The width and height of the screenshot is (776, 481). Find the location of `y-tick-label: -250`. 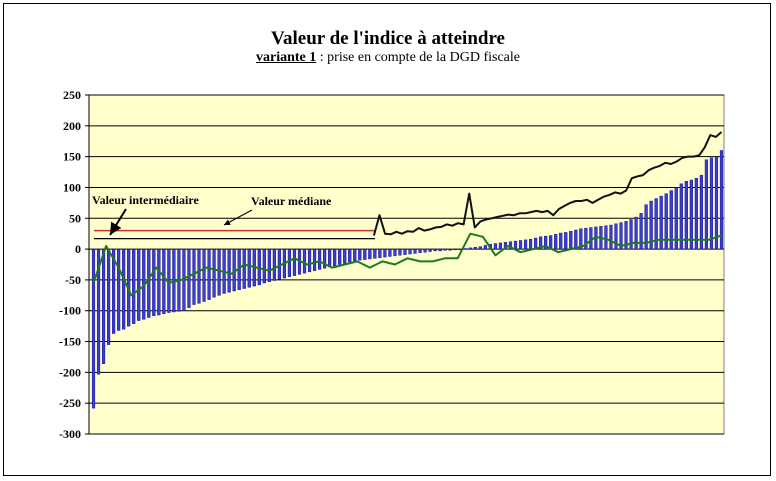

y-tick-label: -250 is located at coordinates (70, 403).